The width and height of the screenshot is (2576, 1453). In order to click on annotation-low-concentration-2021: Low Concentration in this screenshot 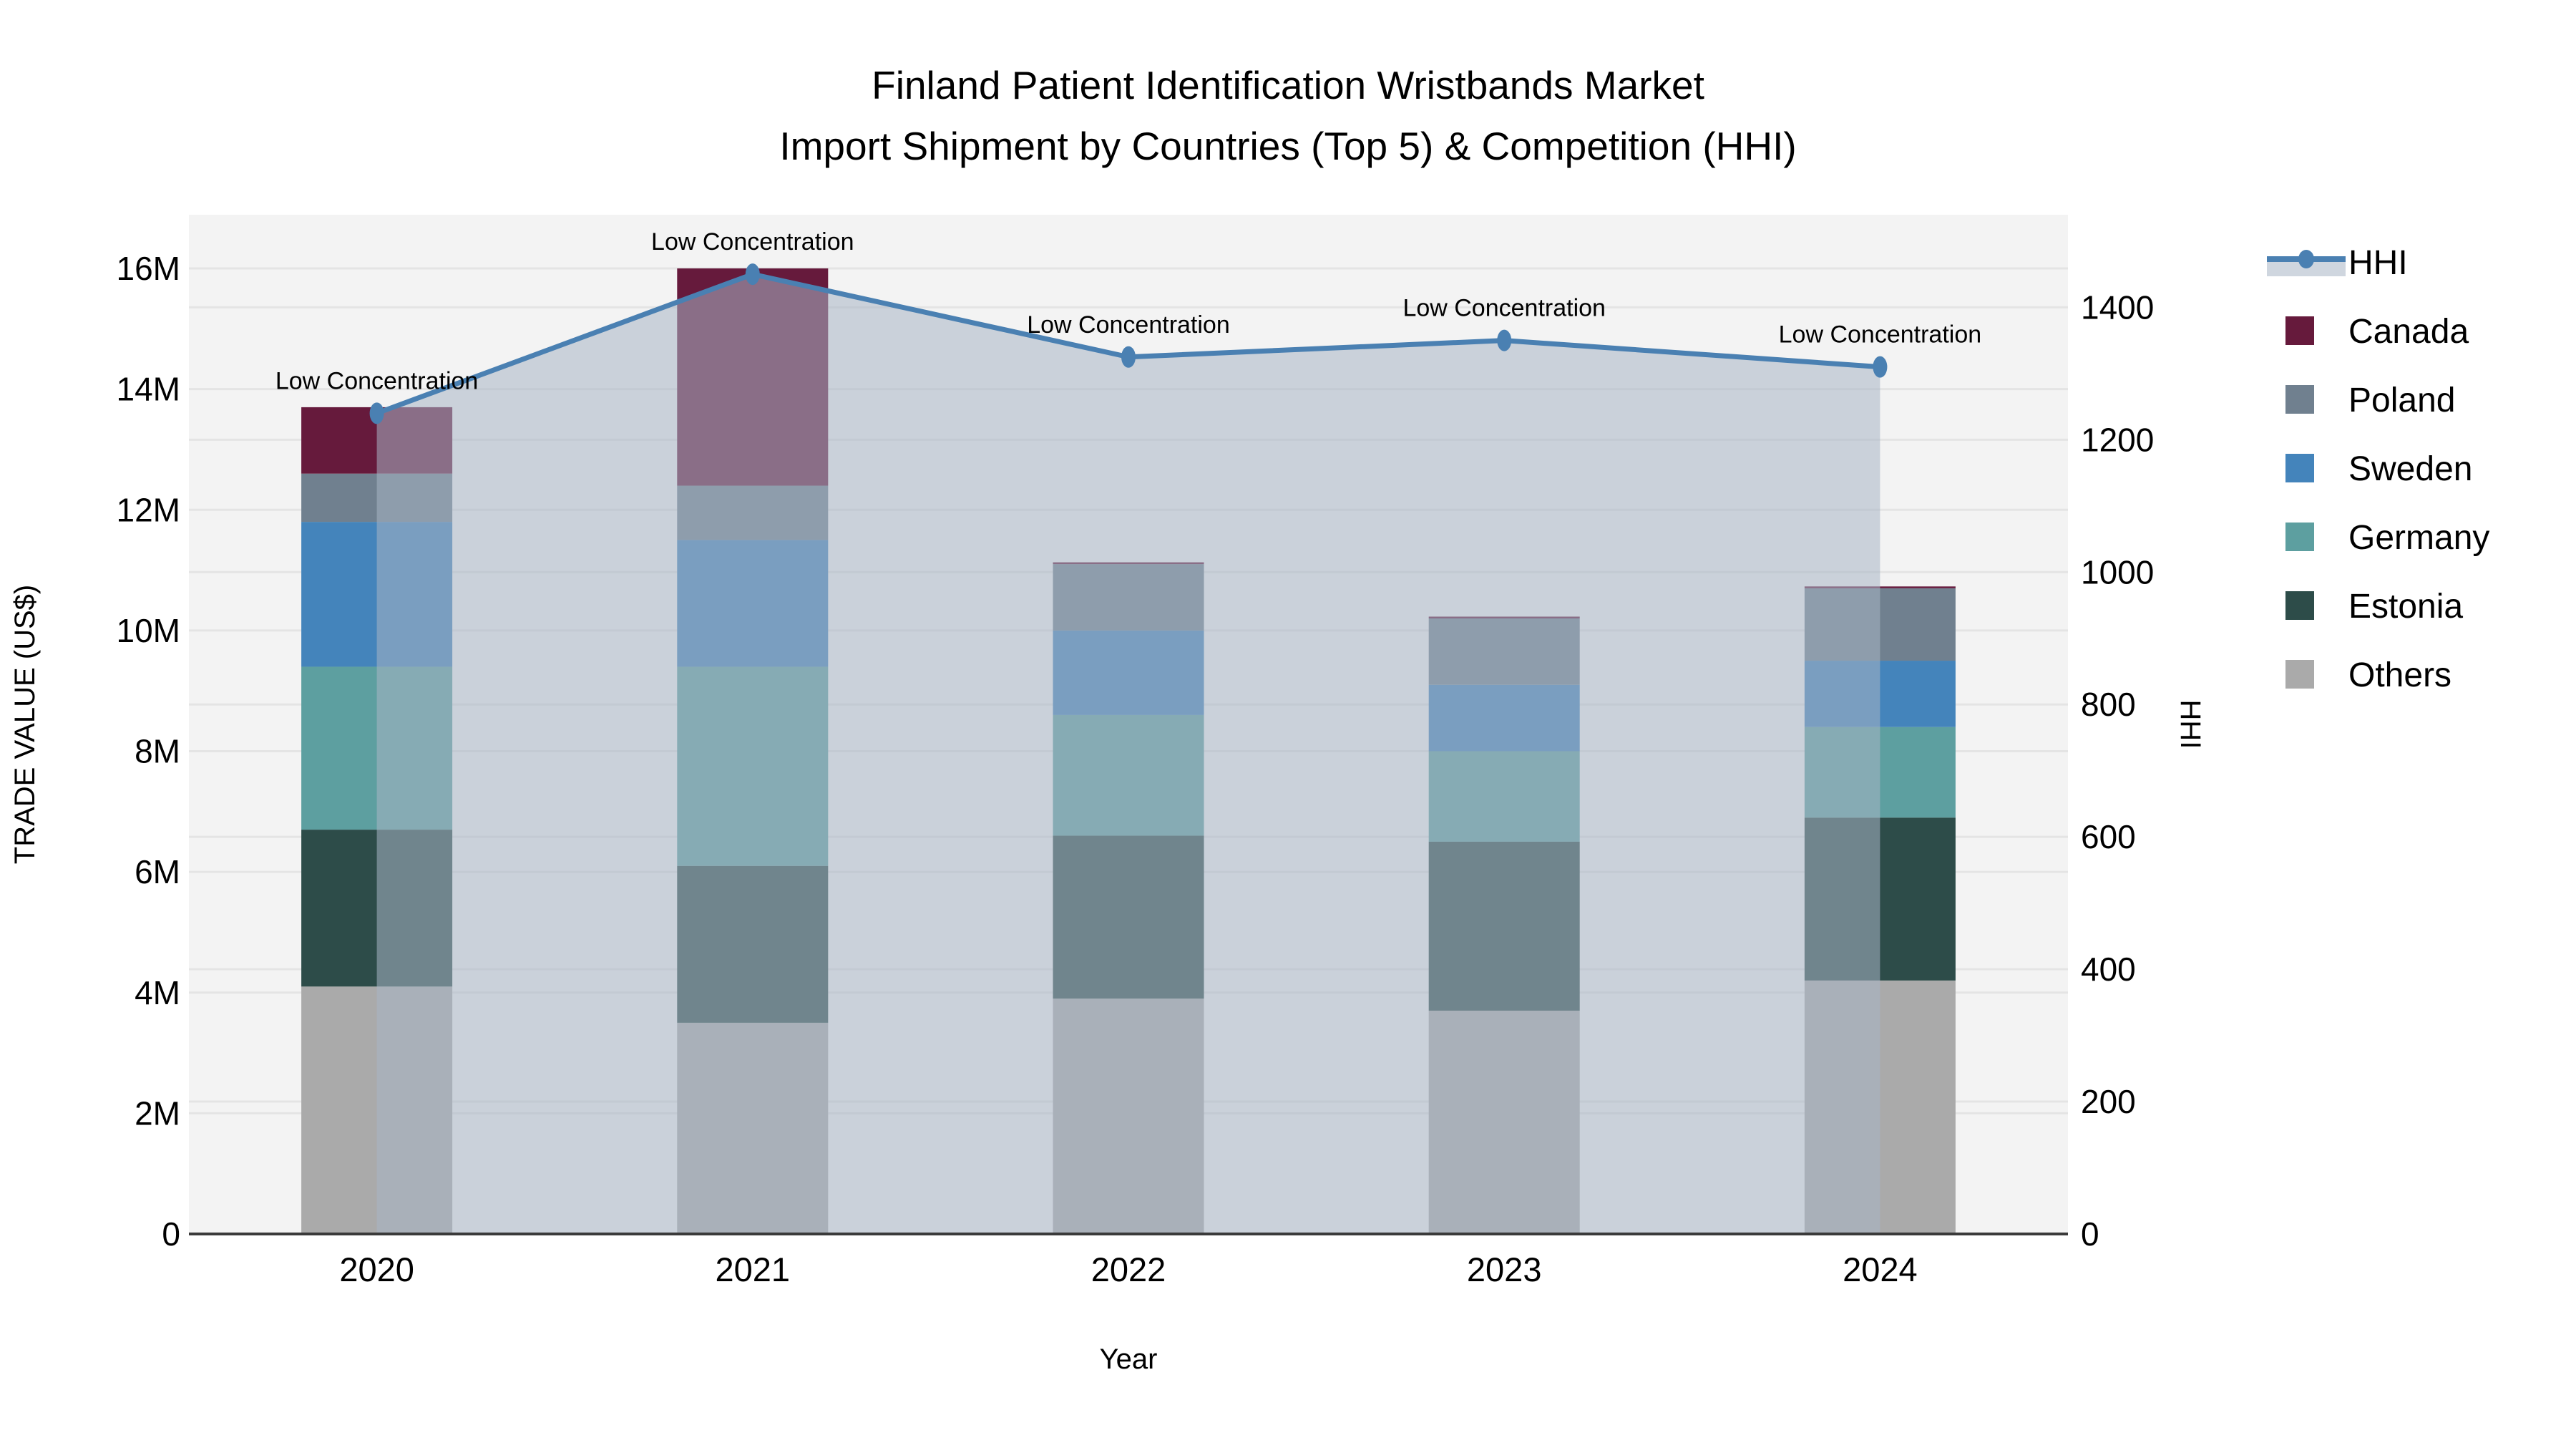, I will do `click(752, 242)`.